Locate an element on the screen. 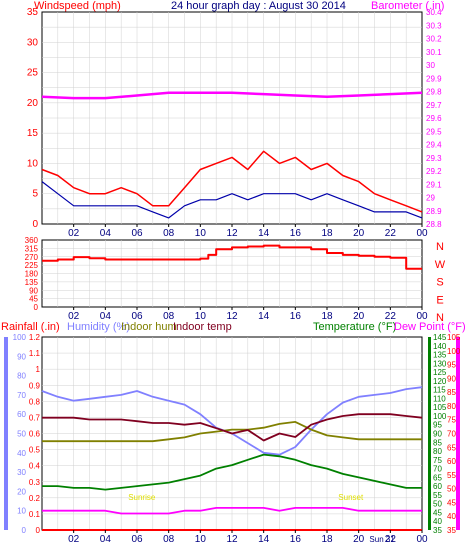 The height and width of the screenshot is (555, 469). direction-plot-series is located at coordinates (232, 257).